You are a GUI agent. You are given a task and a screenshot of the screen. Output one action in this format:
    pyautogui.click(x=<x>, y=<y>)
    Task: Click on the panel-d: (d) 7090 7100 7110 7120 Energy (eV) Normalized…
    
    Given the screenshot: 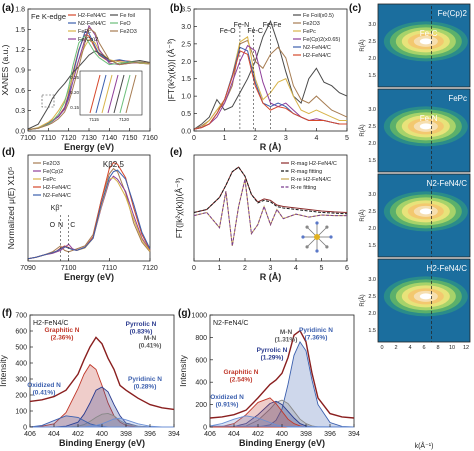 What is the action you would take?
    pyautogui.click(x=80, y=214)
    